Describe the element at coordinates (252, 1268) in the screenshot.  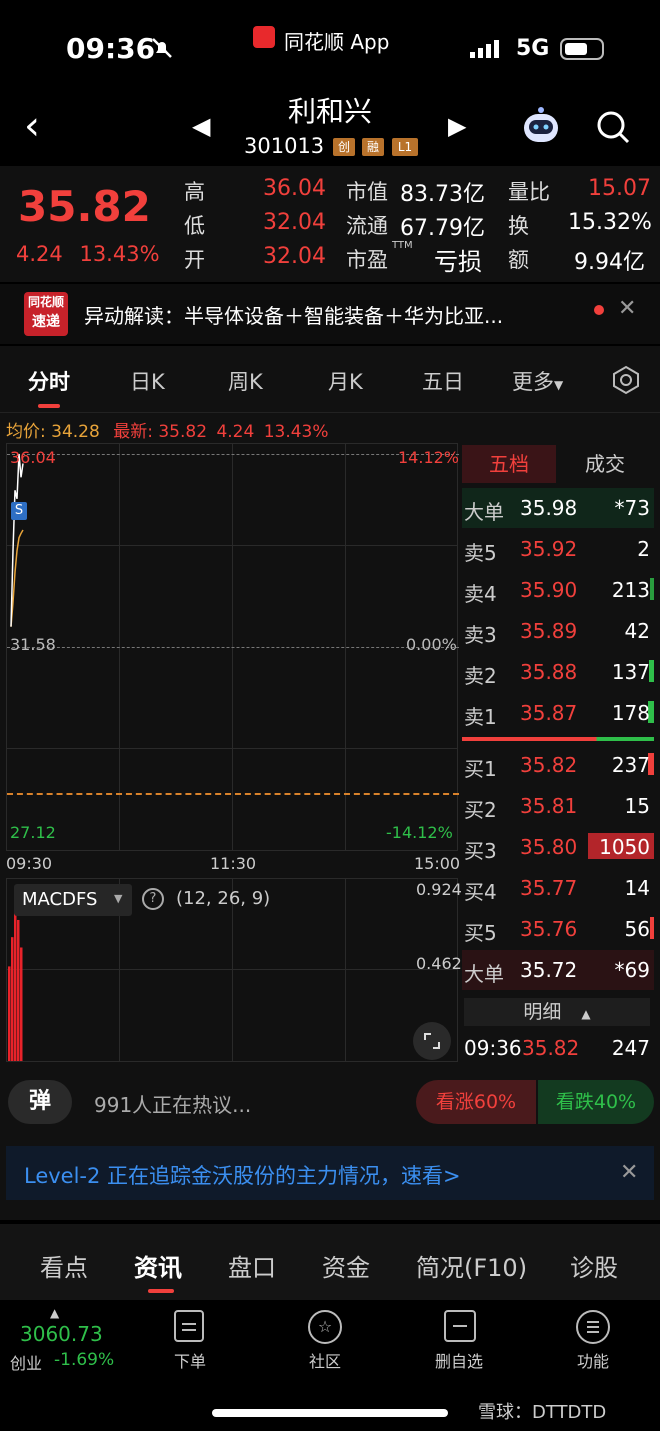
I see `section-tab-handicap: 盘口` at that location.